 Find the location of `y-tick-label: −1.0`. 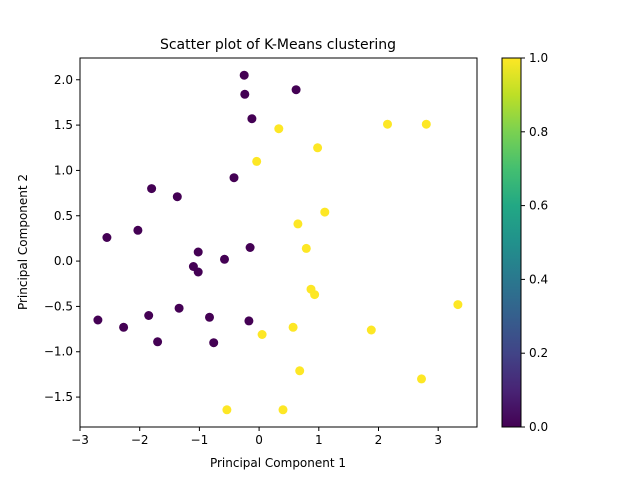

y-tick-label: −1.0 is located at coordinates (58, 352).